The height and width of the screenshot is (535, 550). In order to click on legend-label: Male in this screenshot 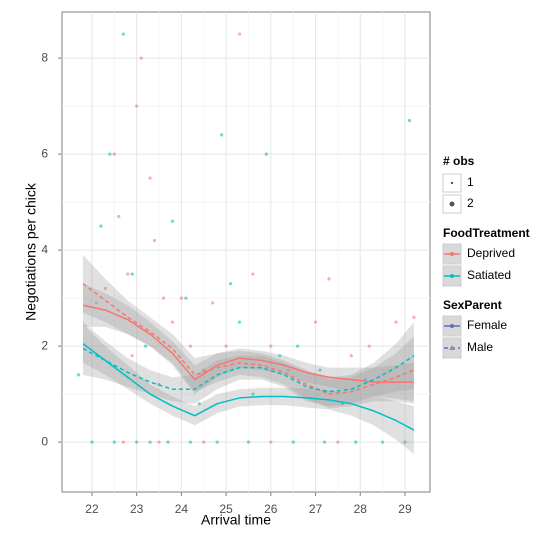, I will do `click(480, 347)`.